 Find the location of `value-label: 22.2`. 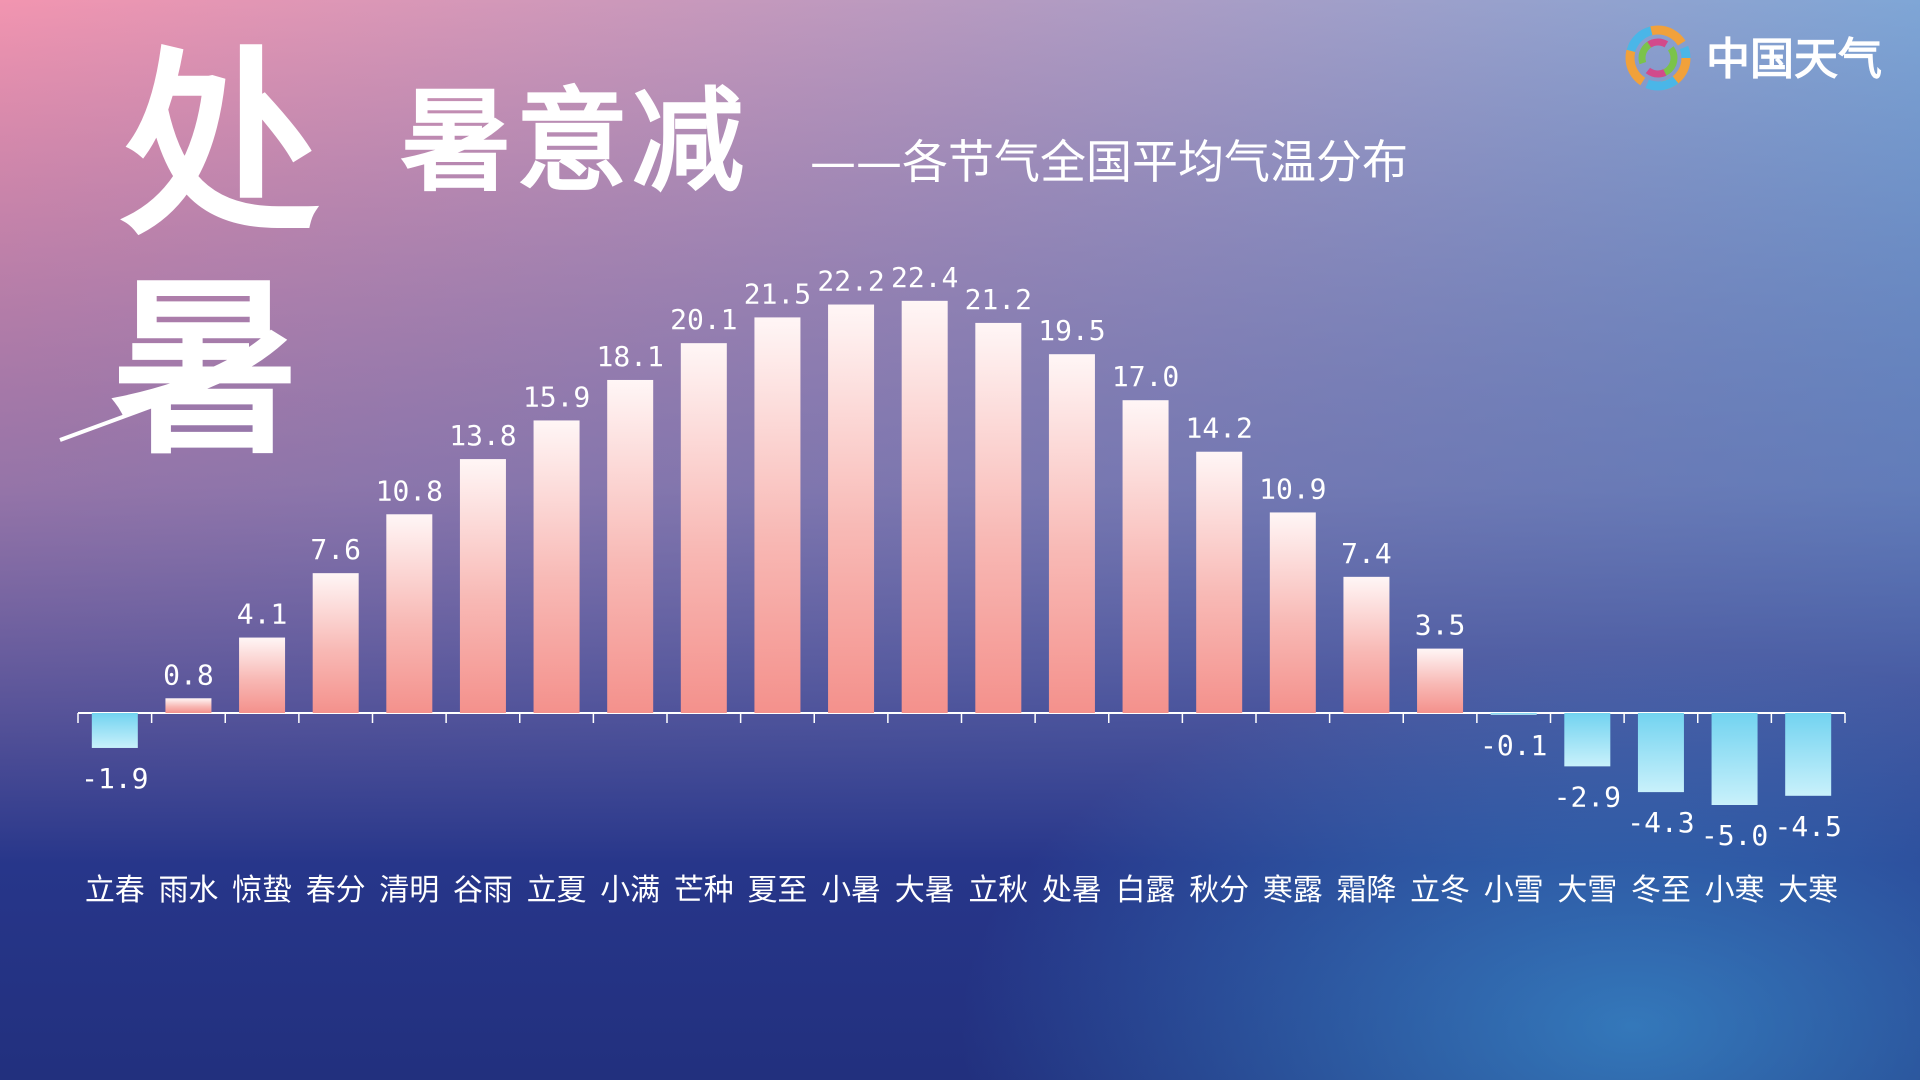

value-label: 22.2 is located at coordinates (850, 281).